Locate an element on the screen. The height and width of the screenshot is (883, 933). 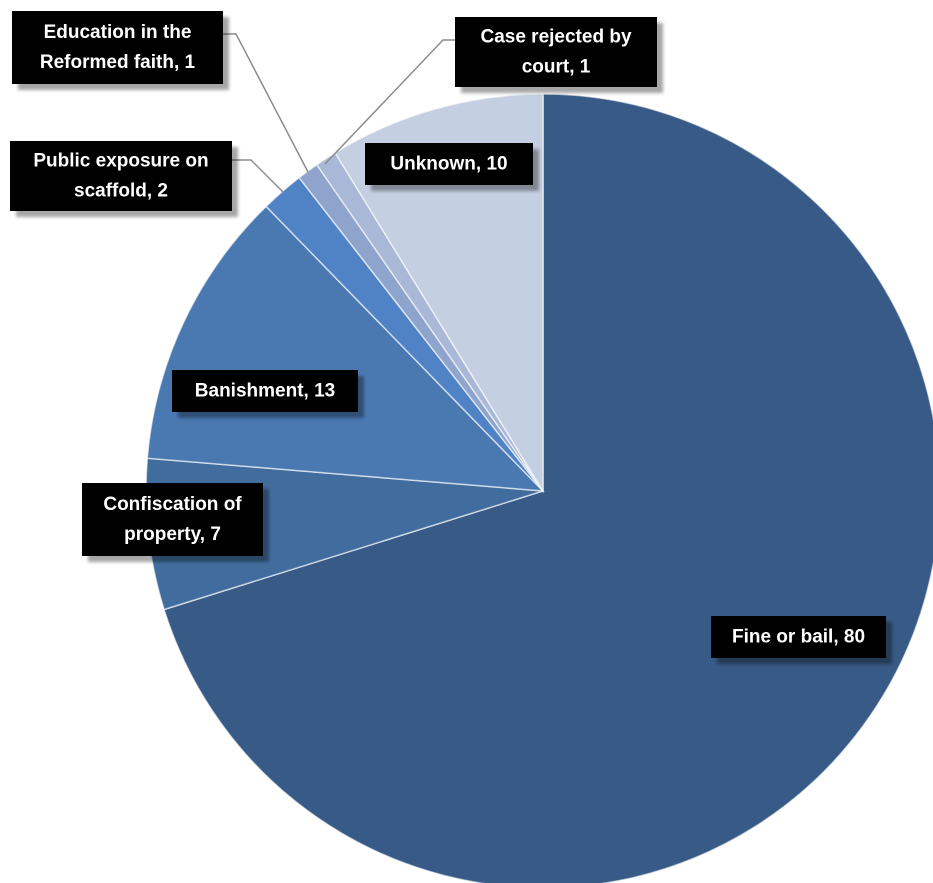
data-label: Unknown, 10 is located at coordinates (449, 164).